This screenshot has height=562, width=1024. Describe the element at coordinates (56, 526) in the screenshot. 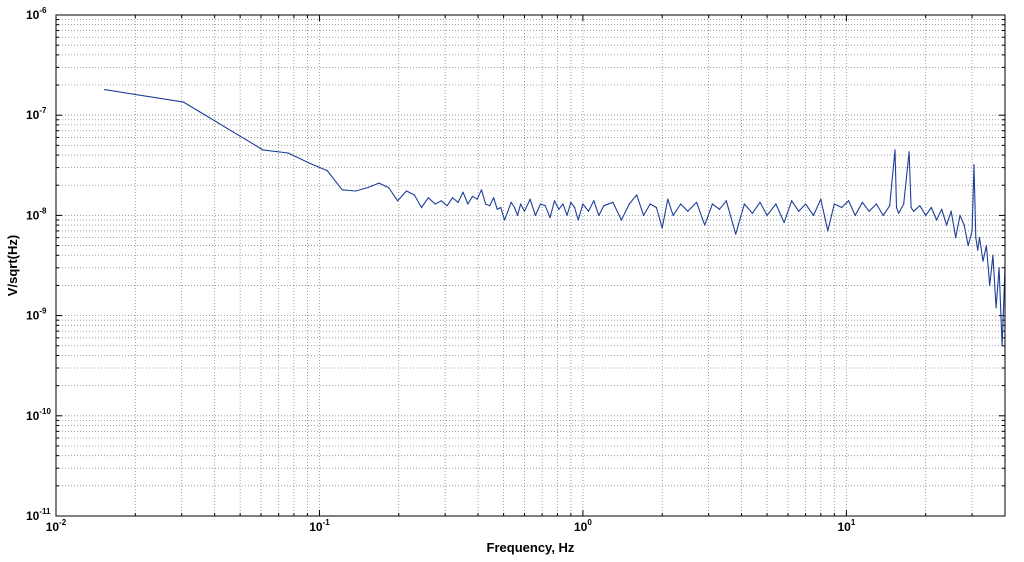

I see `x-tick-label: 10⁻²` at that location.